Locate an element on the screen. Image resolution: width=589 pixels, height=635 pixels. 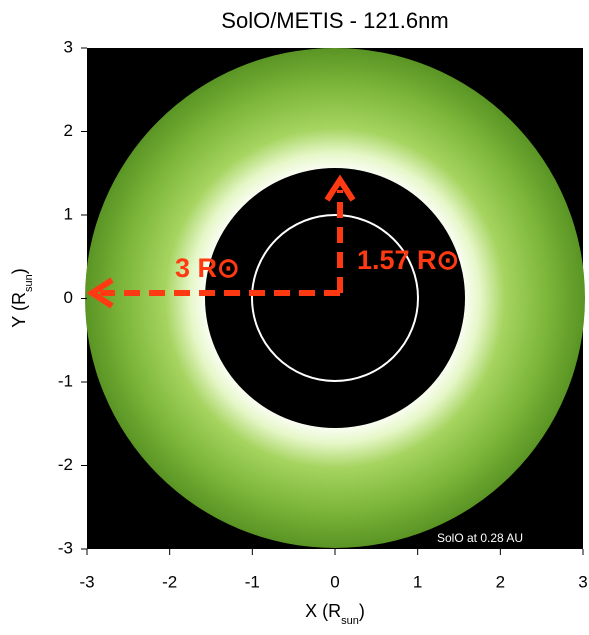
x-axis-label: X (Rsun) is located at coordinates (335, 614).